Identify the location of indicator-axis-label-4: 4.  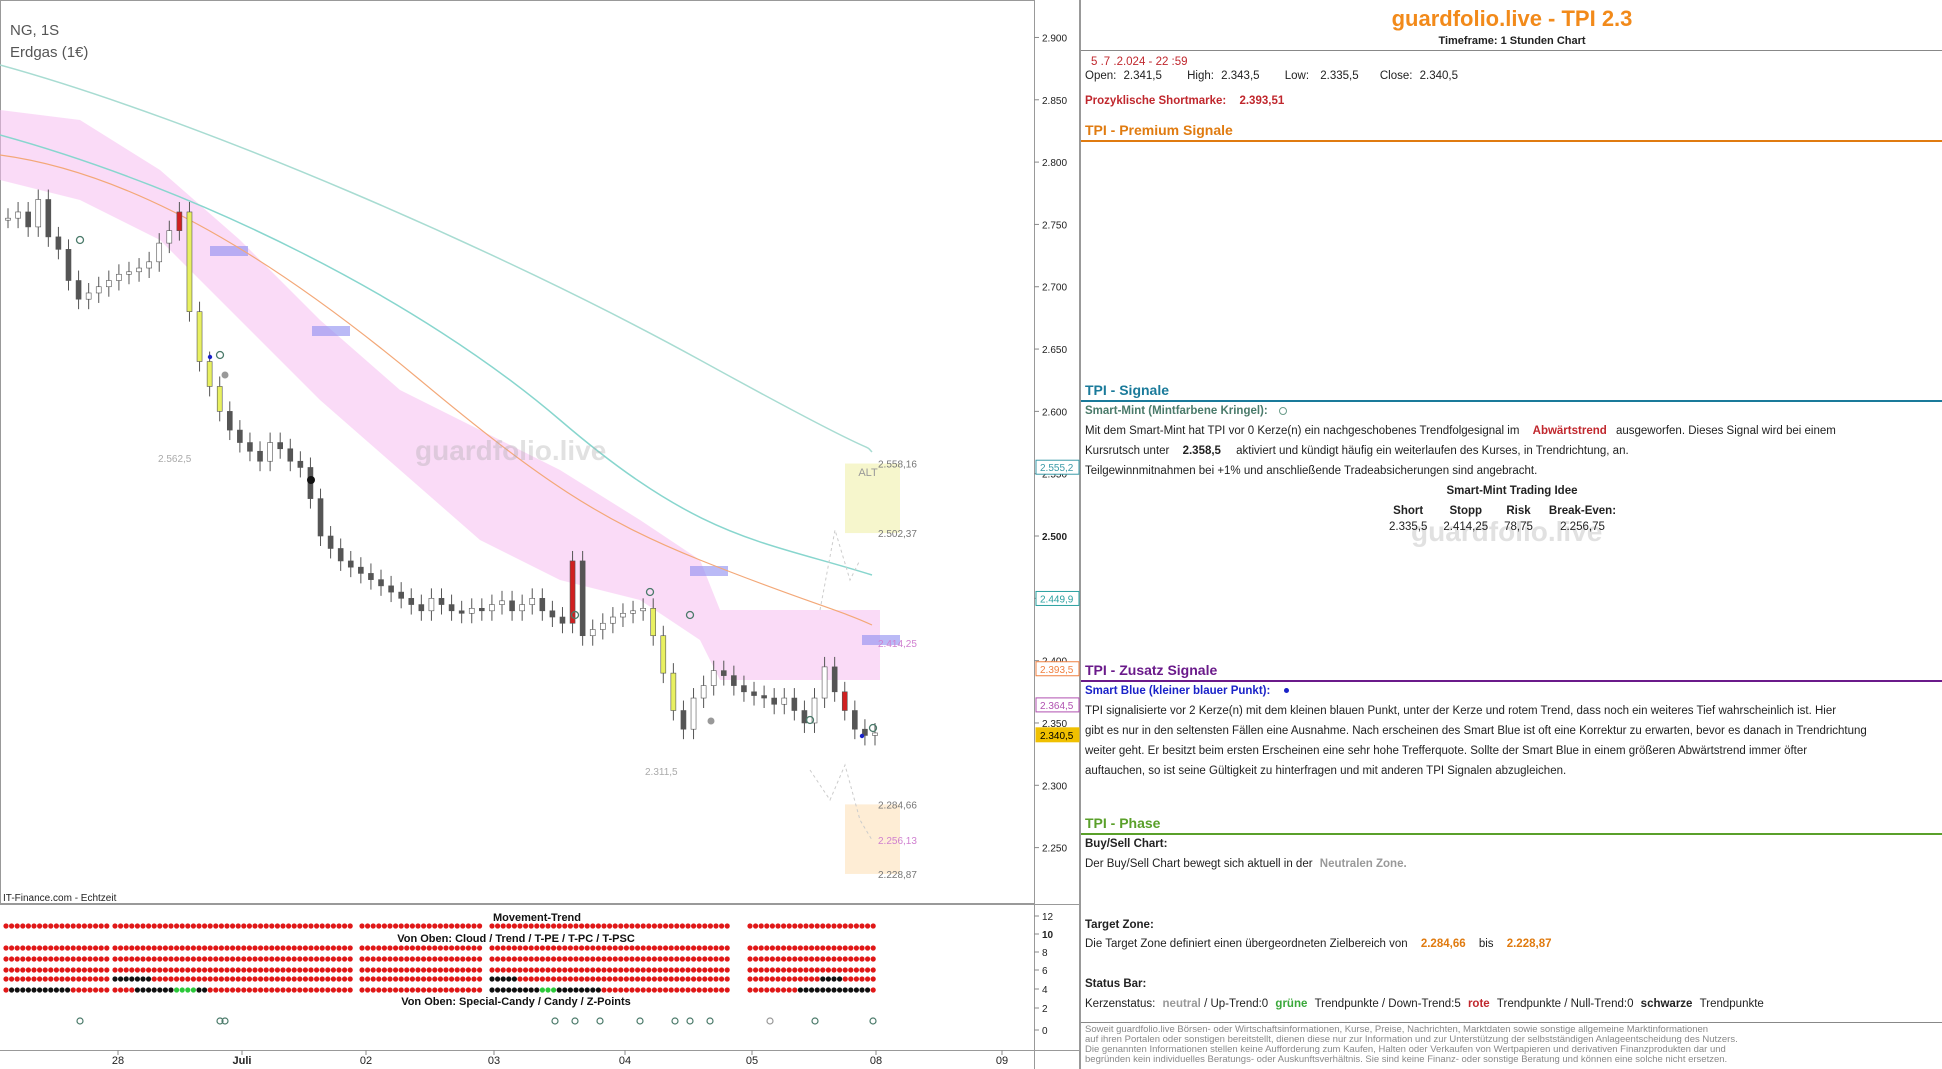
(1045, 990).